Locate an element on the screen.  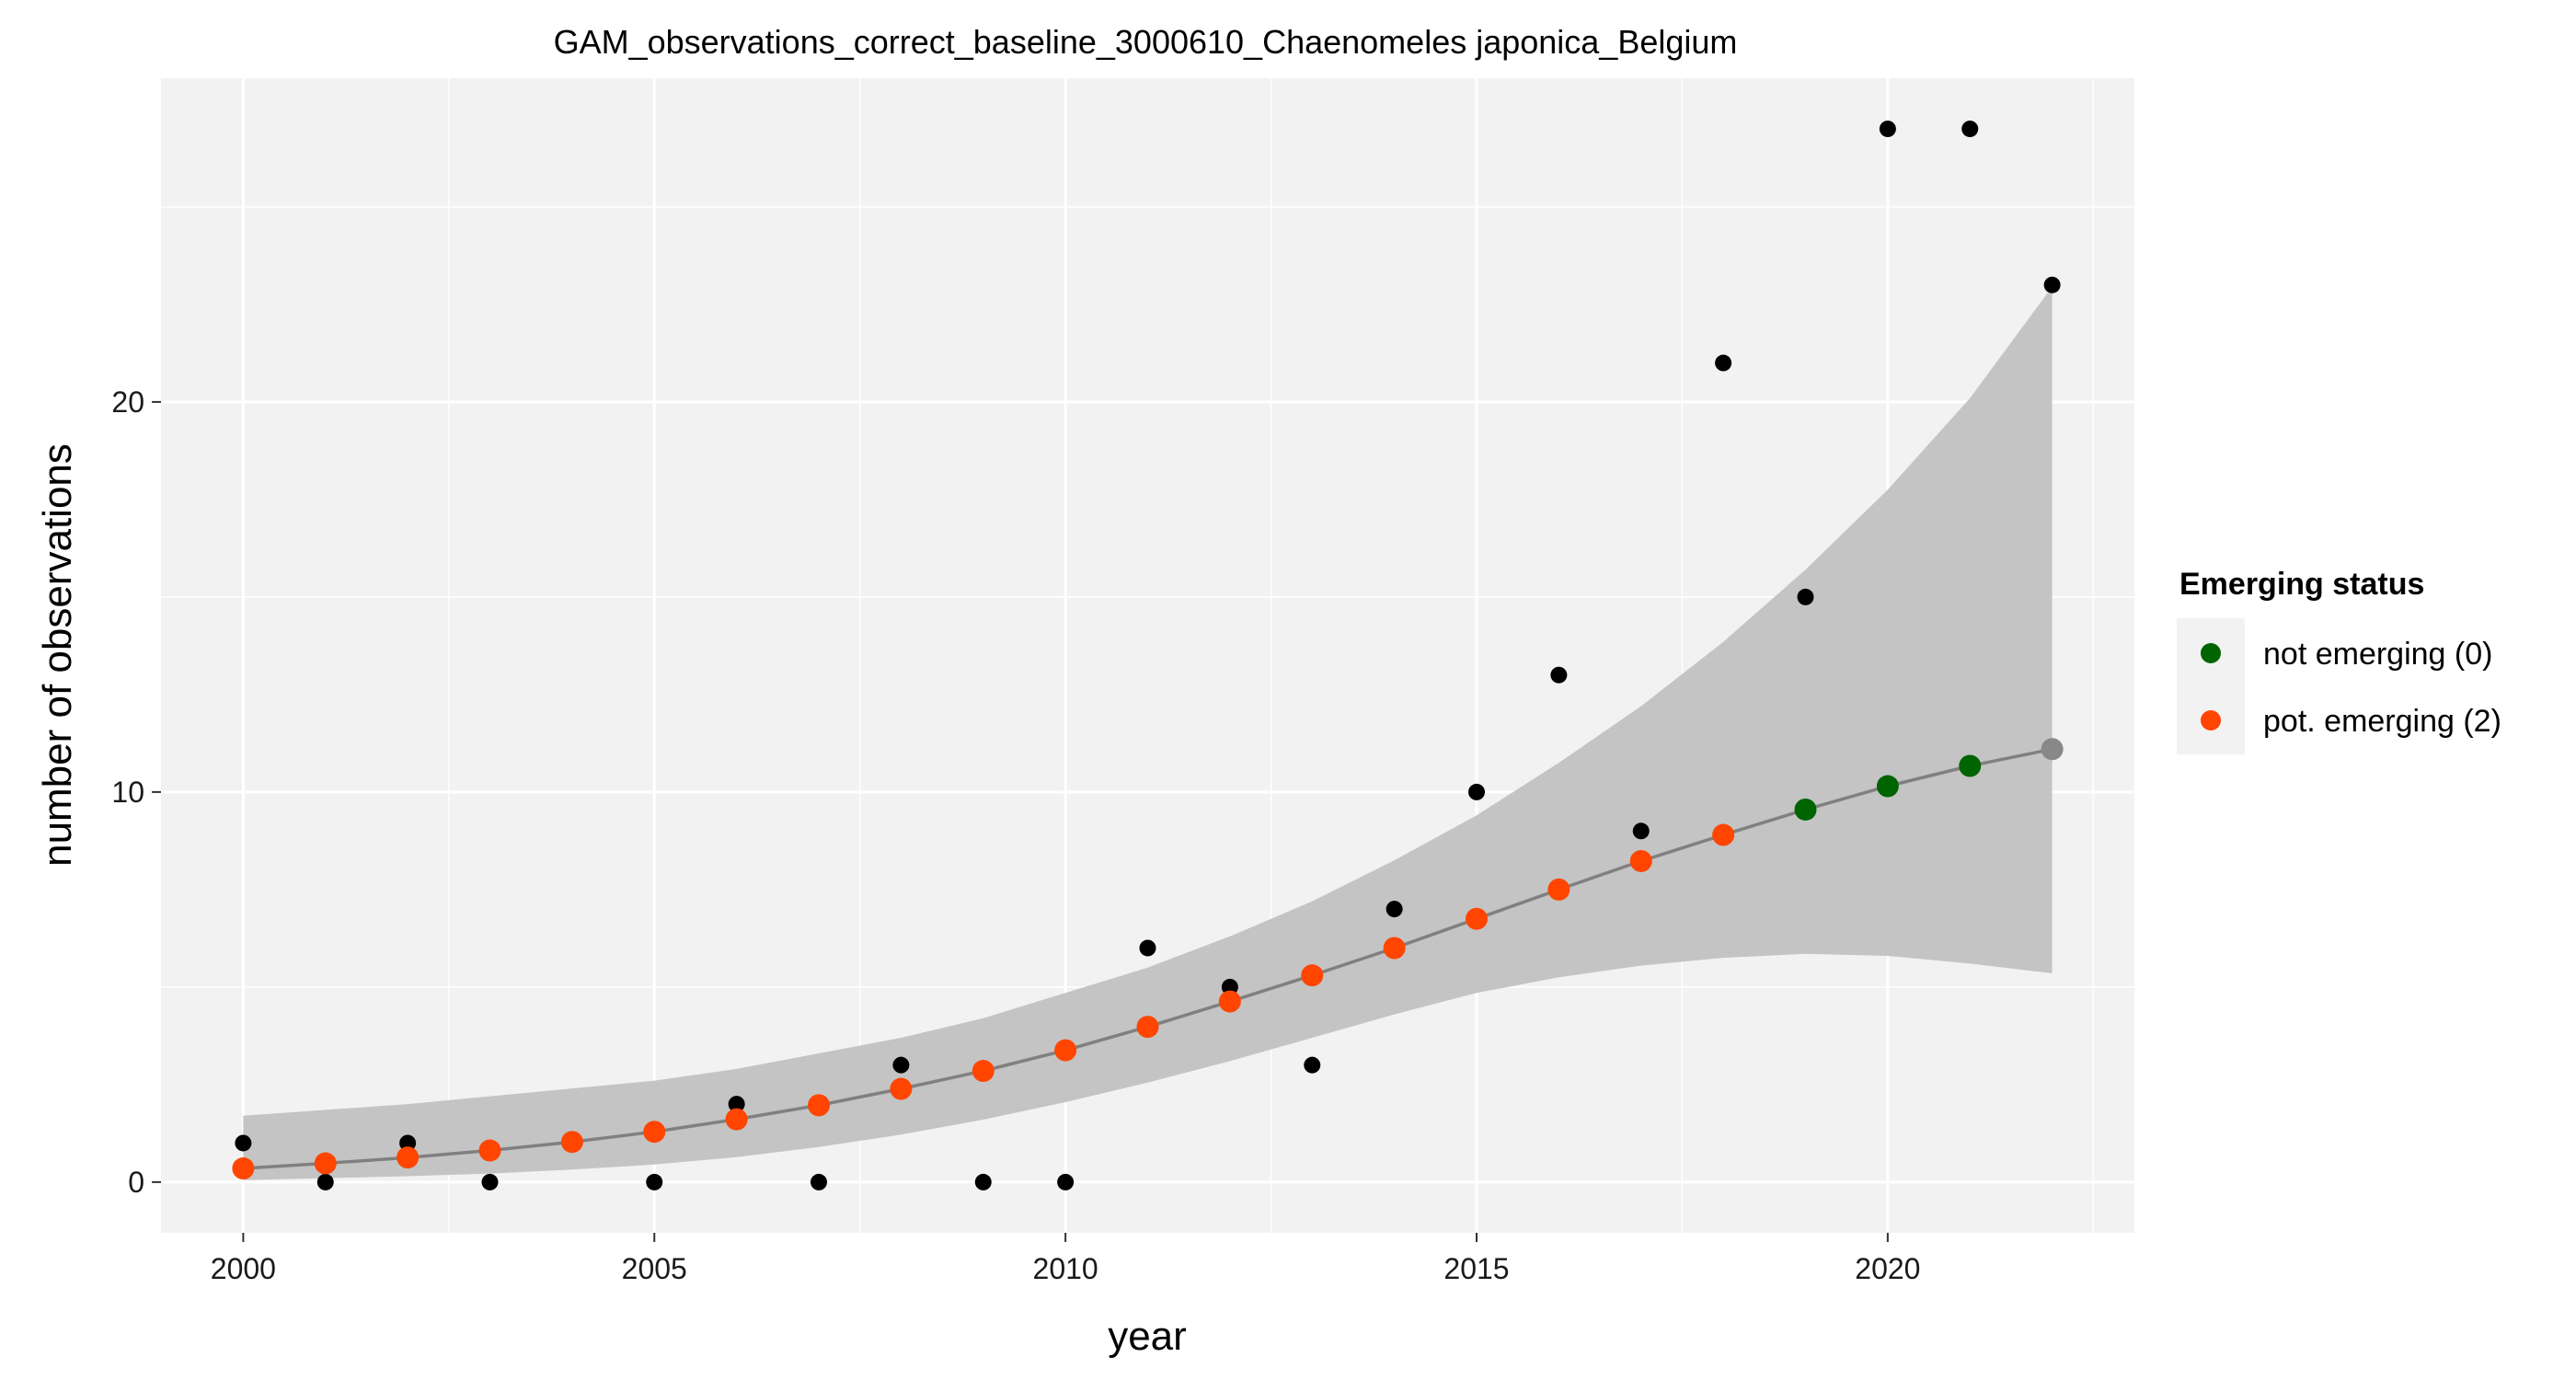
x-axis-title: year is located at coordinates (1147, 1336).